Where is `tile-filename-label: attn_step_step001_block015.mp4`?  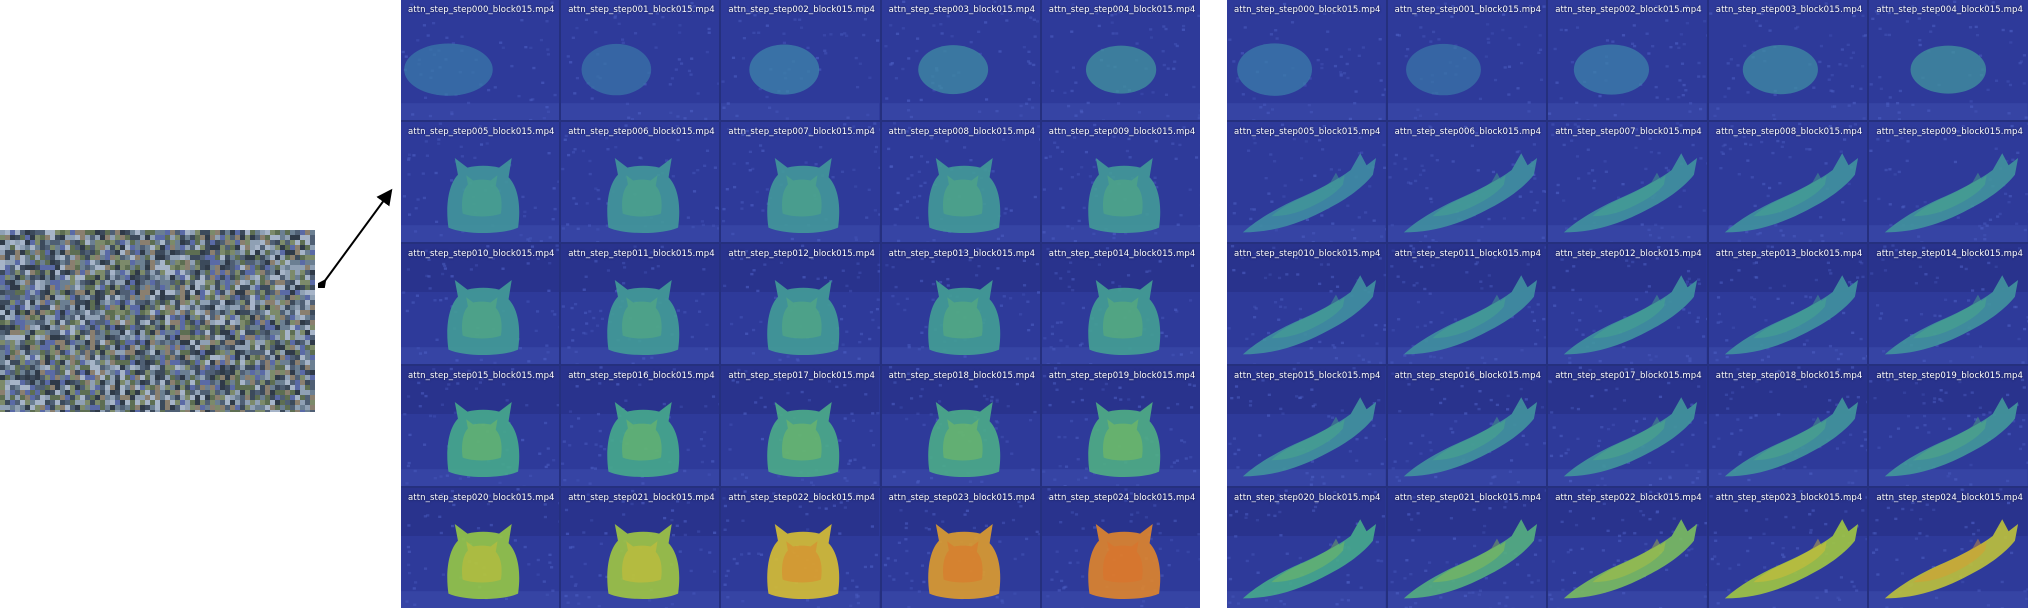
tile-filename-label: attn_step_step001_block015.mp4 is located at coordinates (641, 10).